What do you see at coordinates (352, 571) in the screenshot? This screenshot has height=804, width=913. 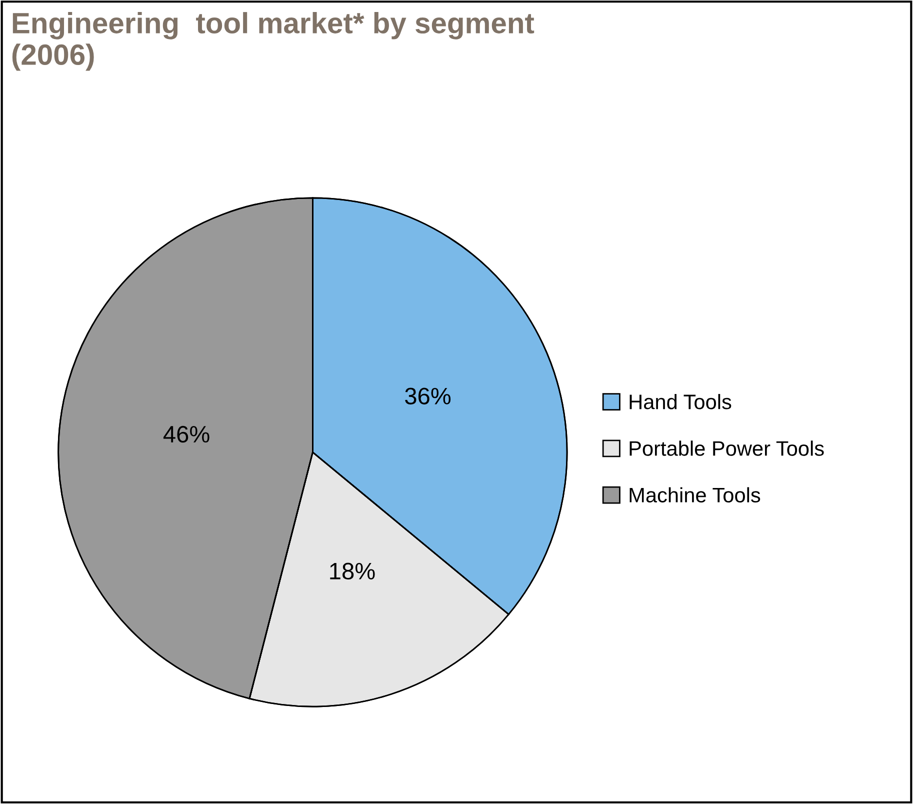 I see `data-label: 18%` at bounding box center [352, 571].